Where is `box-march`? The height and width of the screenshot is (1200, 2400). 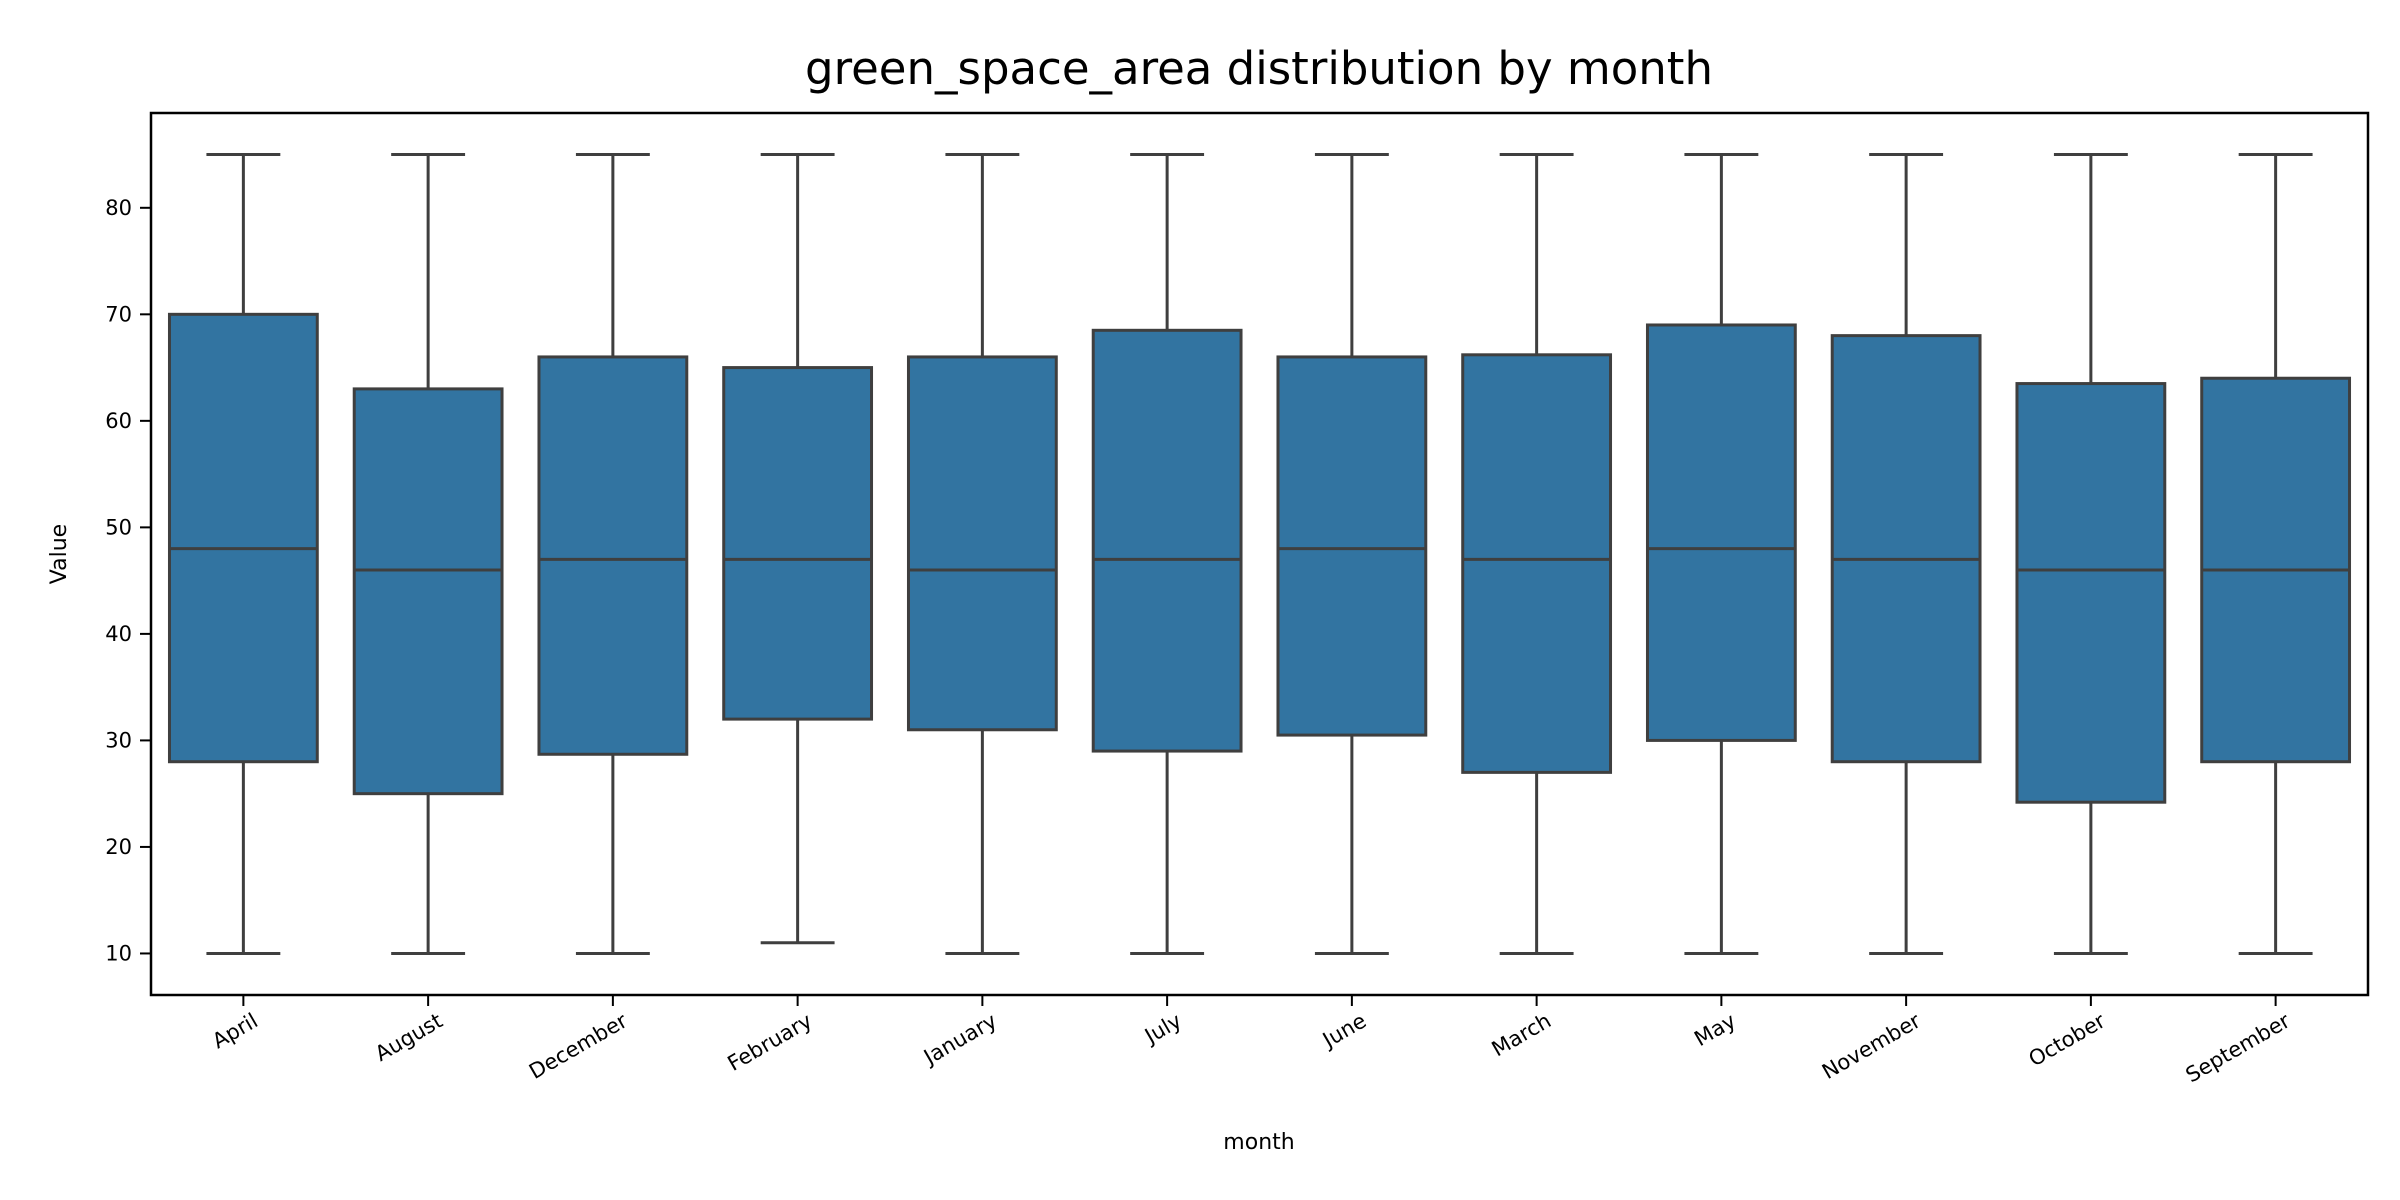
box-march is located at coordinates (1537, 554).